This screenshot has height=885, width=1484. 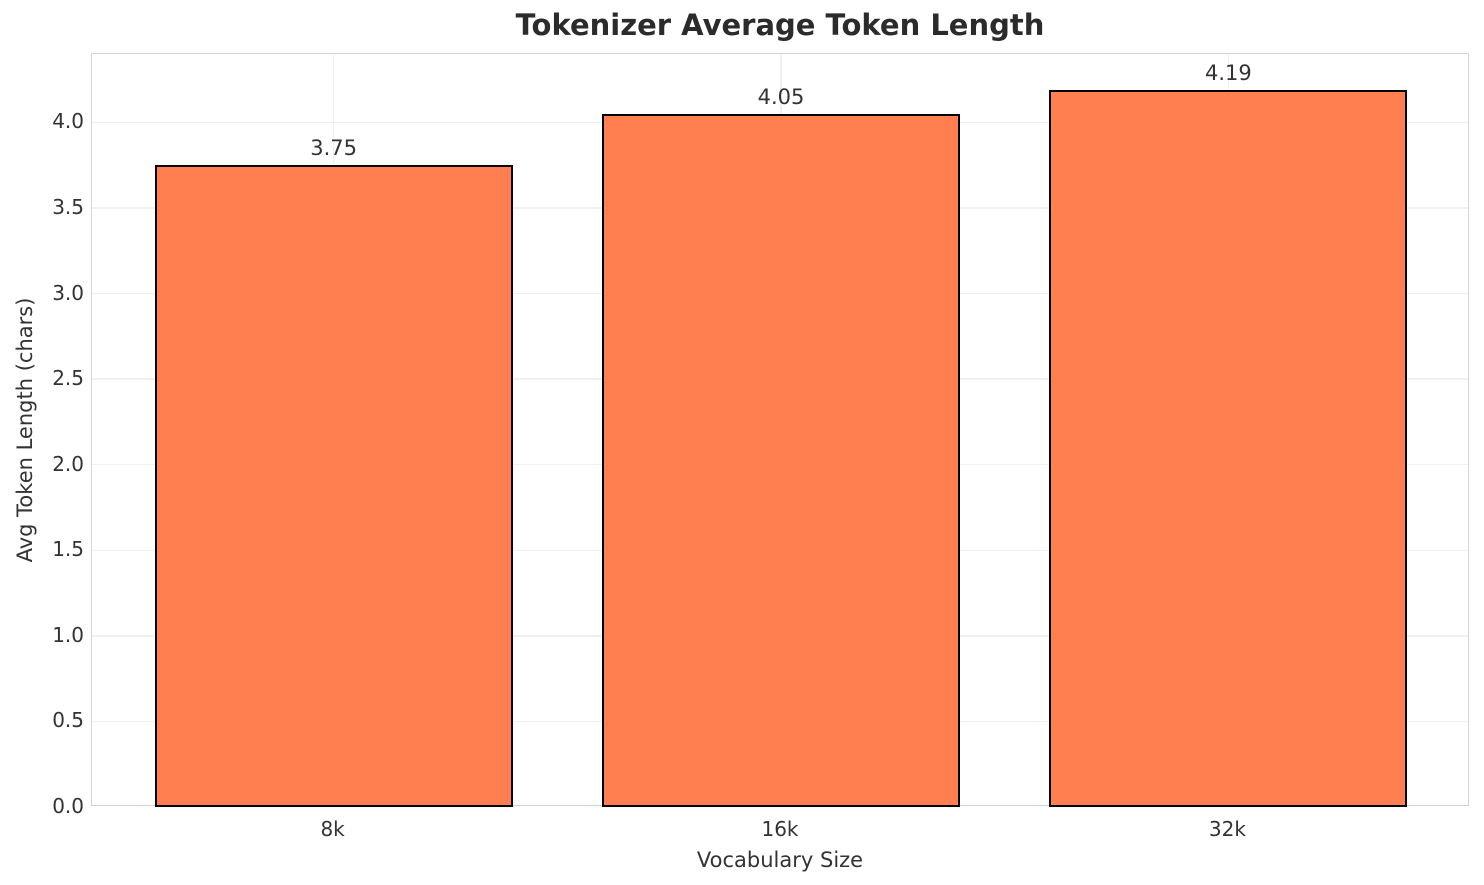 I want to click on y-tick-label: 0.0, so click(x=68, y=806).